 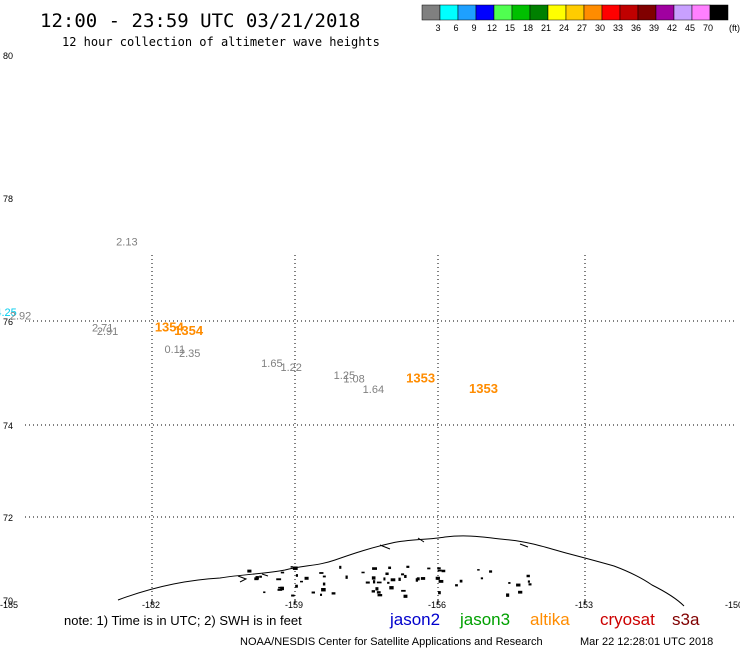 What do you see at coordinates (175, 350) in the screenshot?
I see `wave-height-label: 0.11` at bounding box center [175, 350].